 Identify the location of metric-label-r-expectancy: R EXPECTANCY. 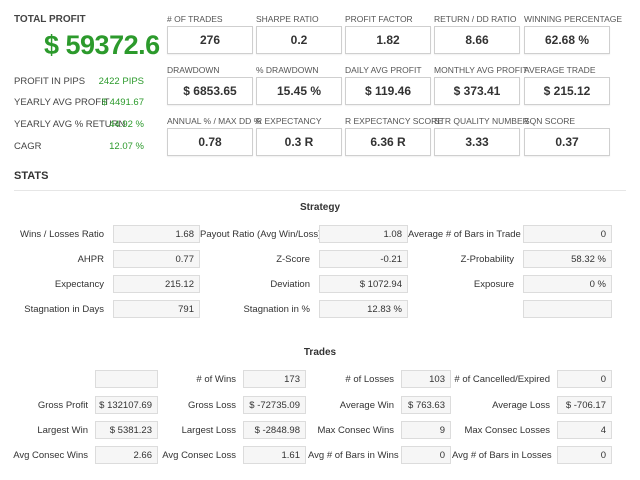
(289, 121).